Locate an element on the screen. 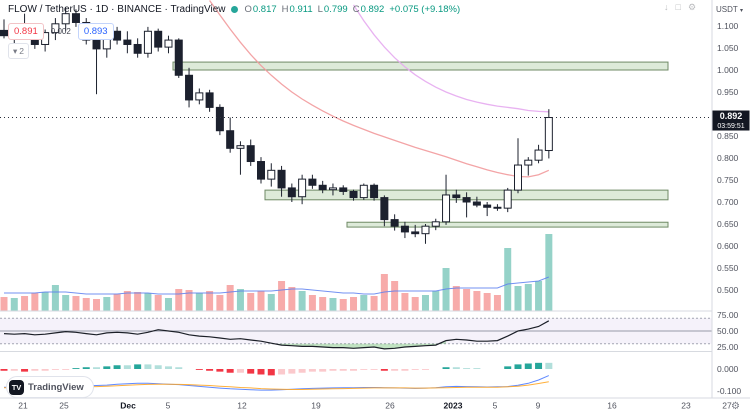 The image size is (750, 412). price-tick-label: 1.050 is located at coordinates (728, 48).